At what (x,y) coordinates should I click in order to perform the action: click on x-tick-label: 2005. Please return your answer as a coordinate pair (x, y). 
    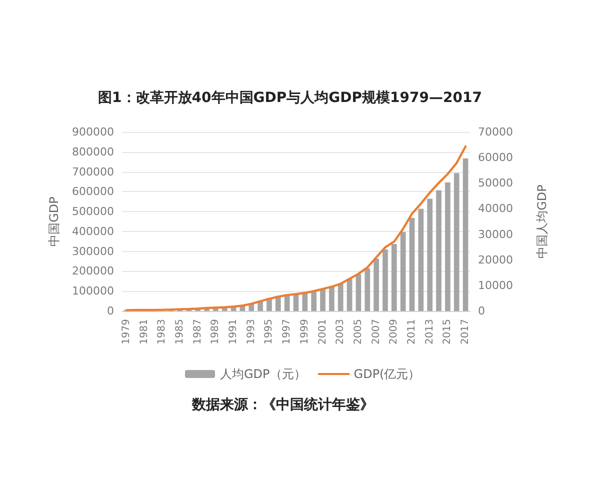
    Looking at the image, I should click on (358, 331).